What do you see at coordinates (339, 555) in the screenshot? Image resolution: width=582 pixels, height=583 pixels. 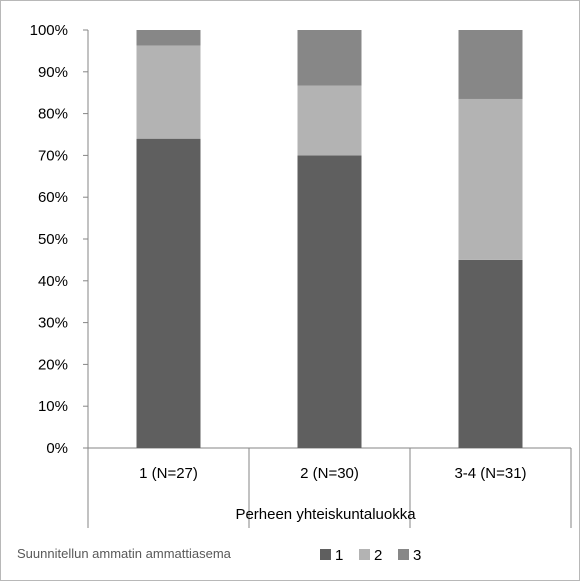 I see `legend-label-series-1: 1` at bounding box center [339, 555].